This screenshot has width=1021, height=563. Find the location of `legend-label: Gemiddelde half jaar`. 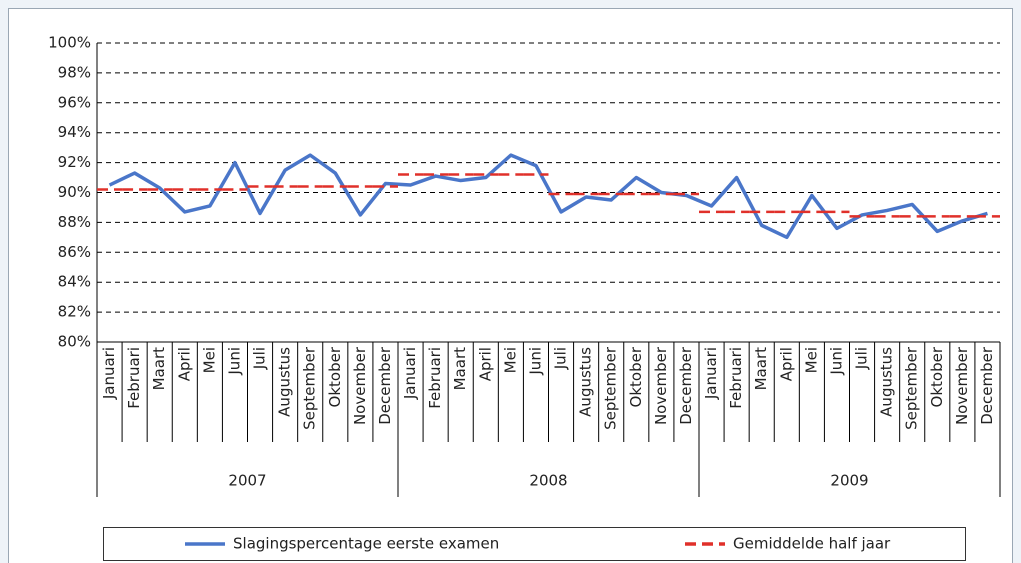

legend-label: Gemiddelde half jaar is located at coordinates (812, 544).